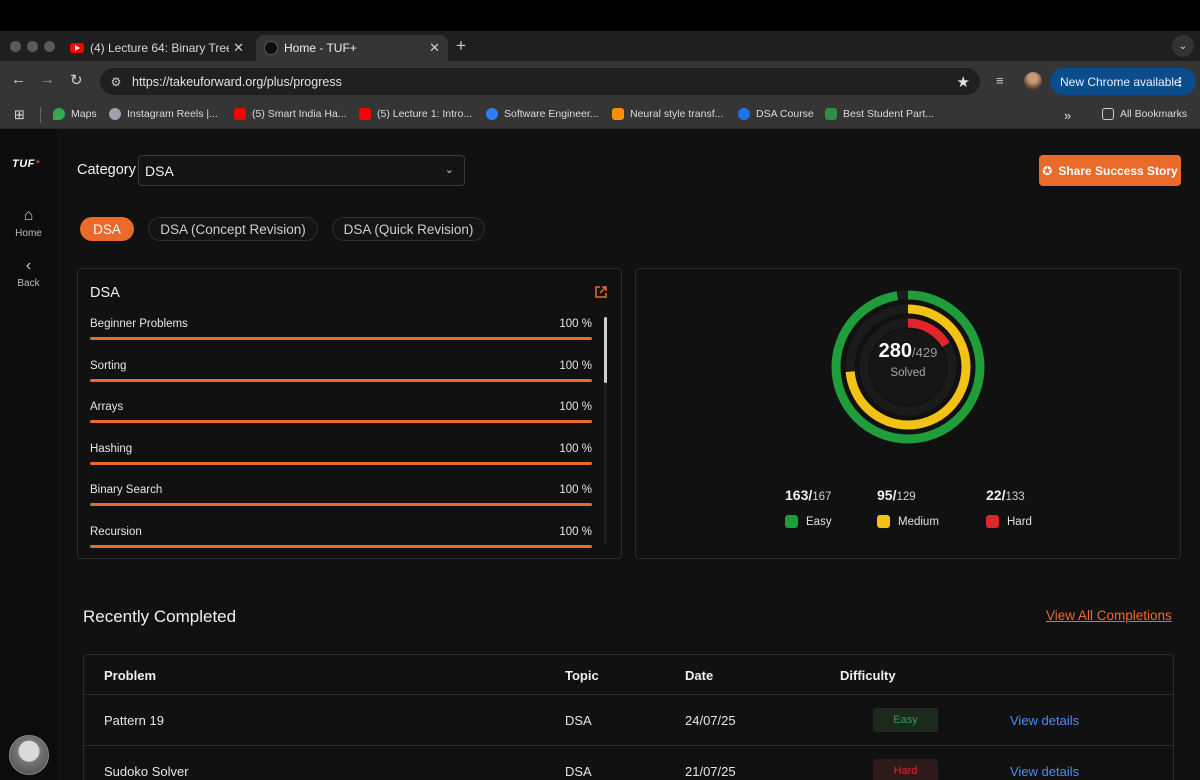 The image size is (1200, 780). What do you see at coordinates (992, 521) in the screenshot?
I see `hard-swatch` at bounding box center [992, 521].